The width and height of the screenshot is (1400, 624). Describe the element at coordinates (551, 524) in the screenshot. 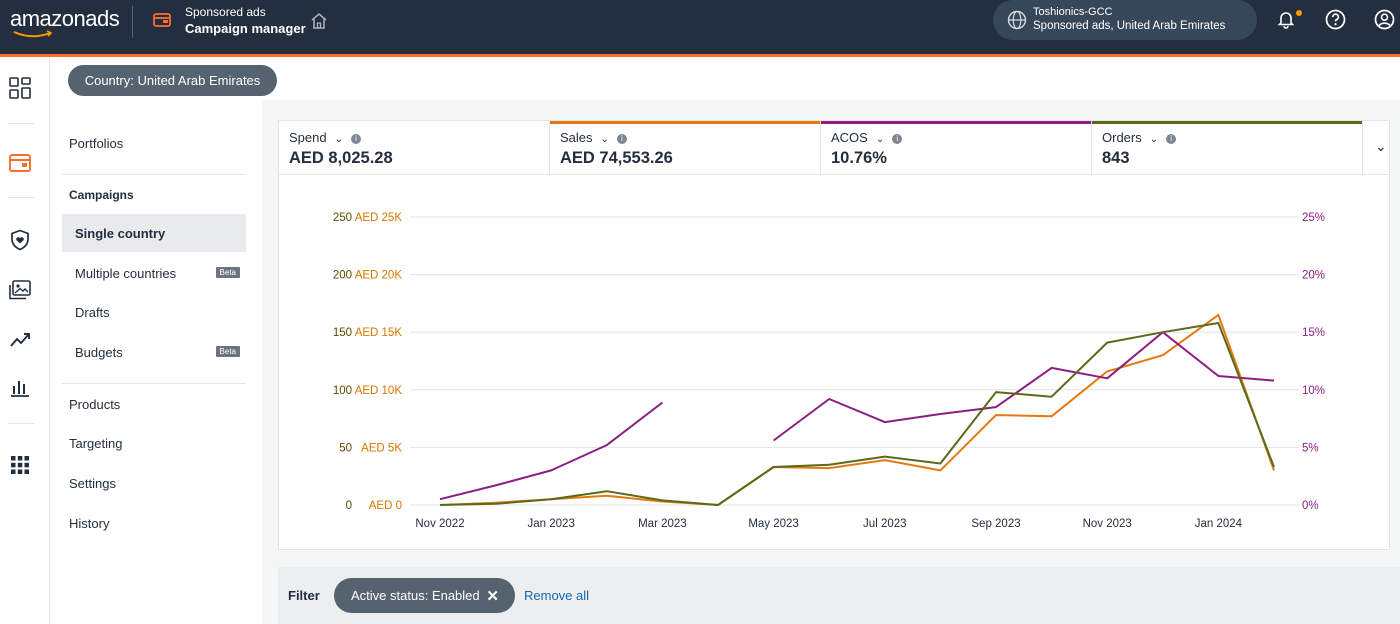

I see `x-tick-label: Jan 2023` at that location.